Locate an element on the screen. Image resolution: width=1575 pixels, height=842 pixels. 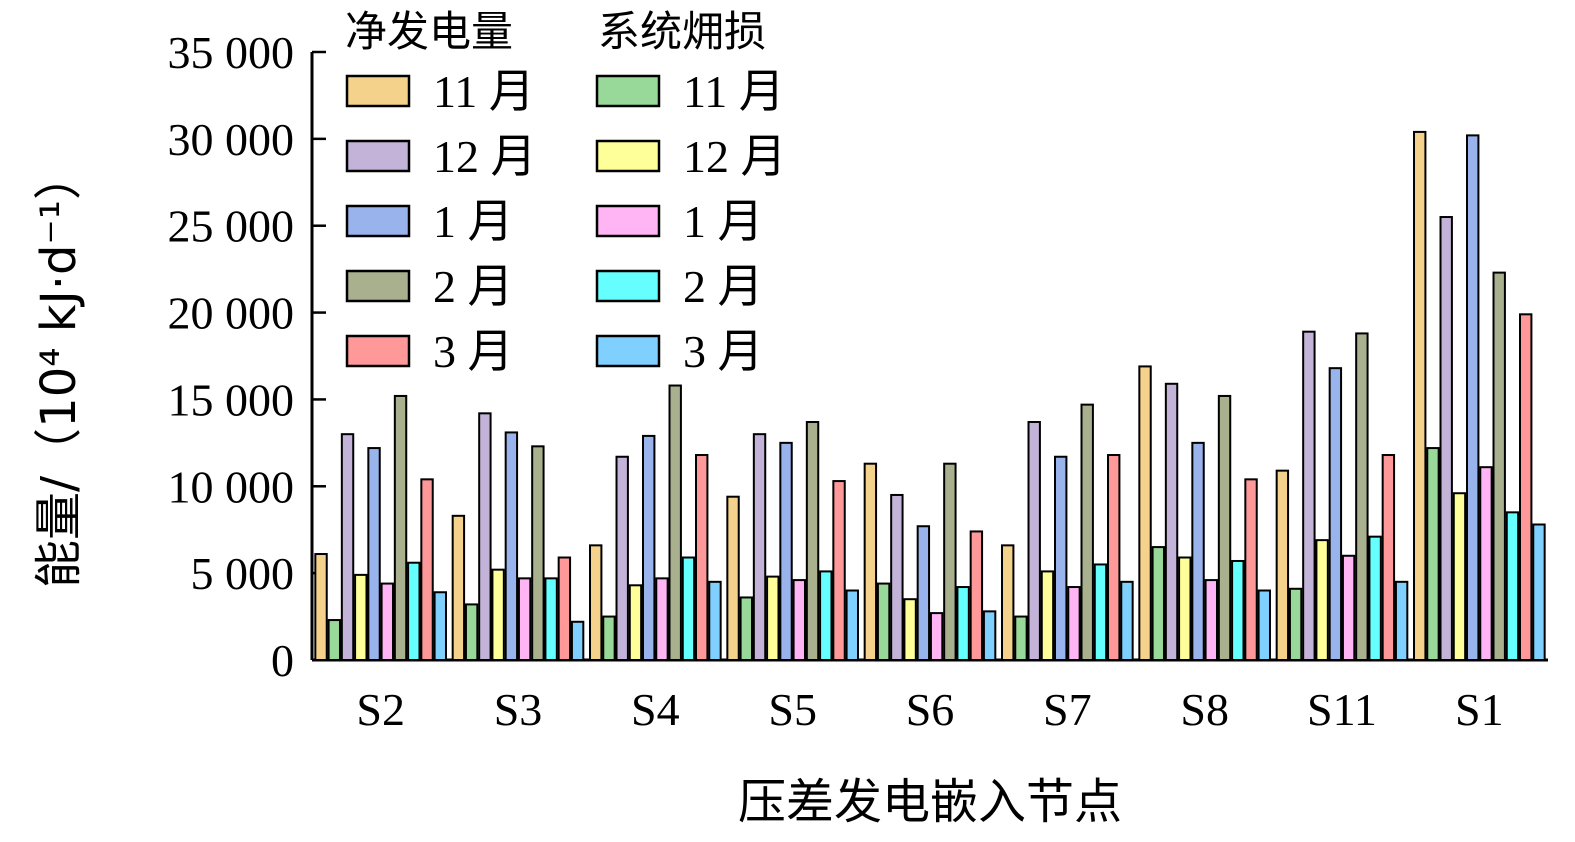
x-tick-label: S1 is located at coordinates (1479, 709).